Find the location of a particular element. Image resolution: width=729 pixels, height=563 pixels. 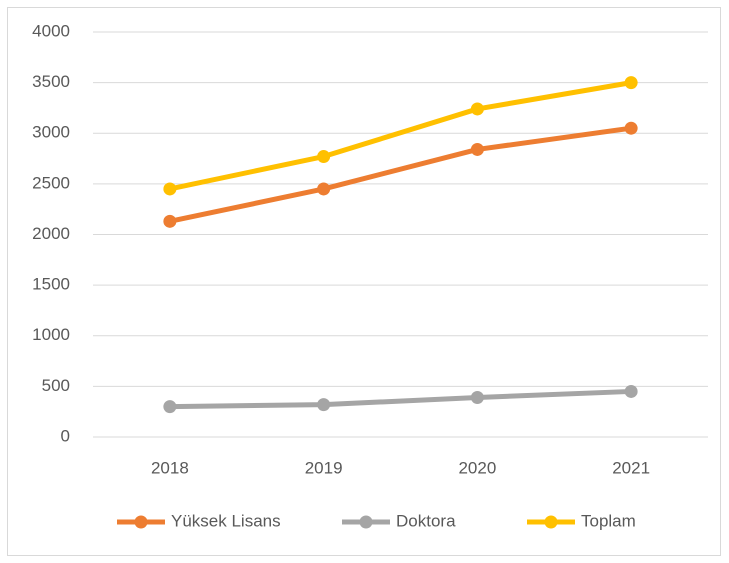

y-tick-label: 4000 is located at coordinates (51, 30).